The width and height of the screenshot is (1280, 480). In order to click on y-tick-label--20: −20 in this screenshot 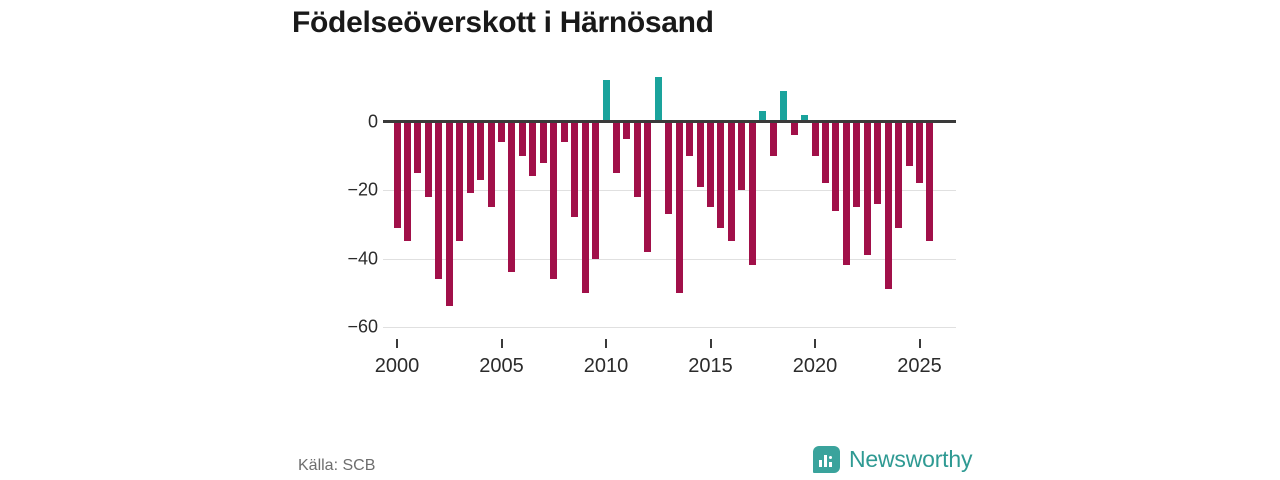, I will do `click(362, 189)`.